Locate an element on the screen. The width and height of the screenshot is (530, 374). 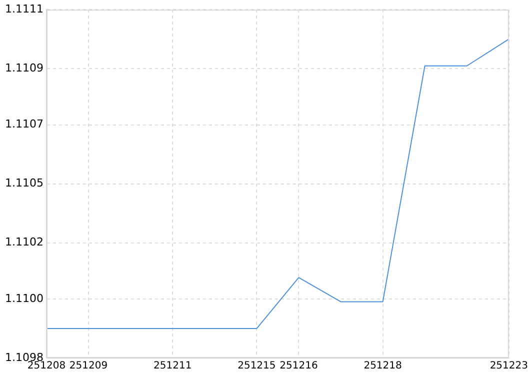
x-tick-label: 251223 is located at coordinates (509, 366).